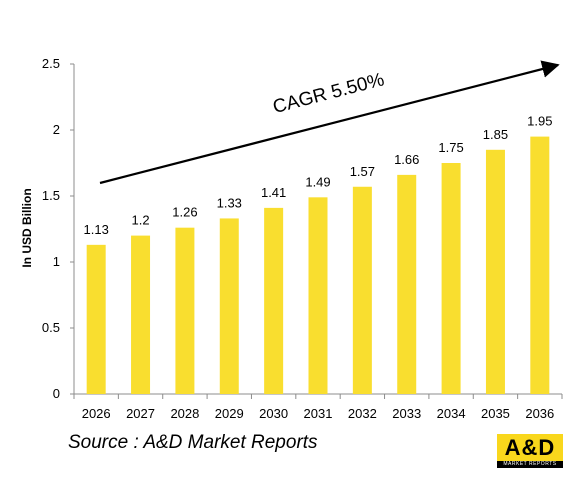 The image size is (583, 483). Describe the element at coordinates (56, 393) in the screenshot. I see `y-tick-label: 0` at that location.